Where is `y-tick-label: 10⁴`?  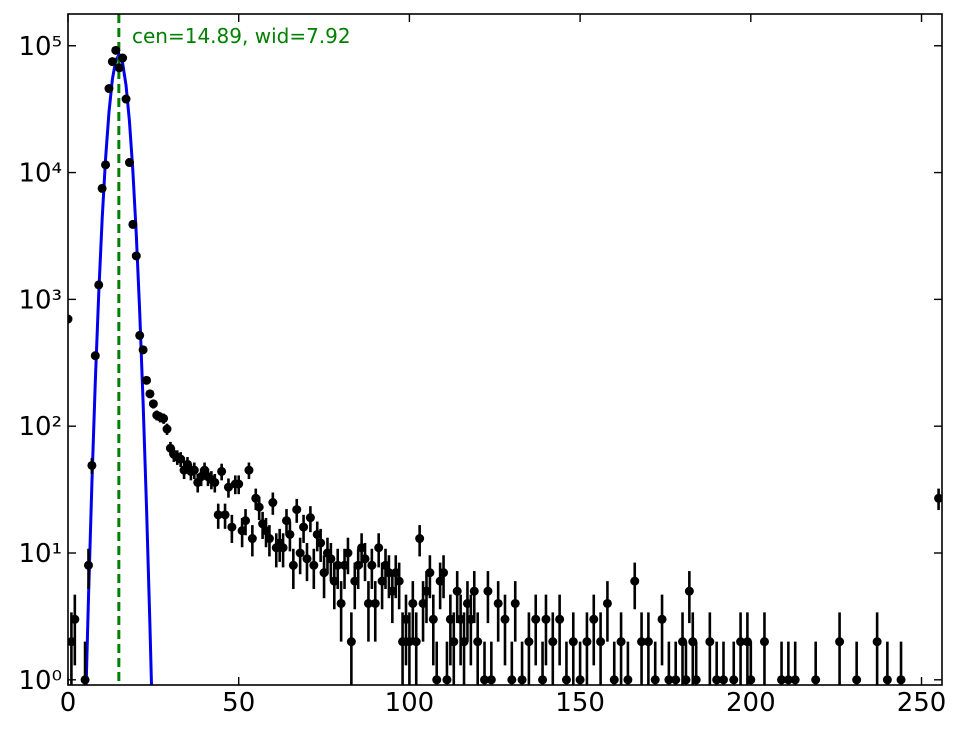
y-tick-label: 10⁴ is located at coordinates (40, 174).